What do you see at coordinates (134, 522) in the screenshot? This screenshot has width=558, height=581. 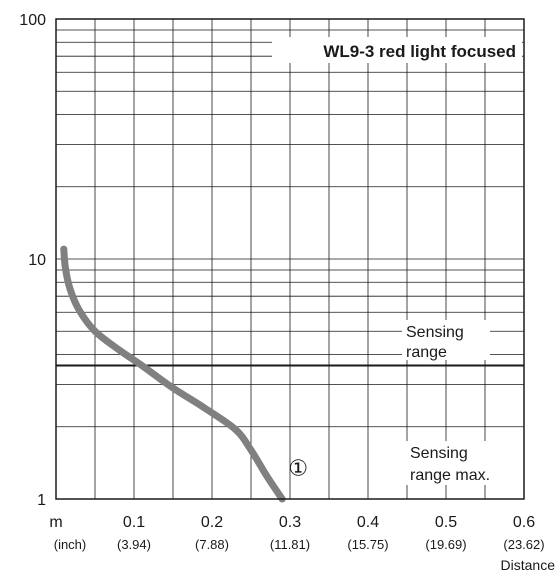 I see `x-tick-label: 0.1` at bounding box center [134, 522].